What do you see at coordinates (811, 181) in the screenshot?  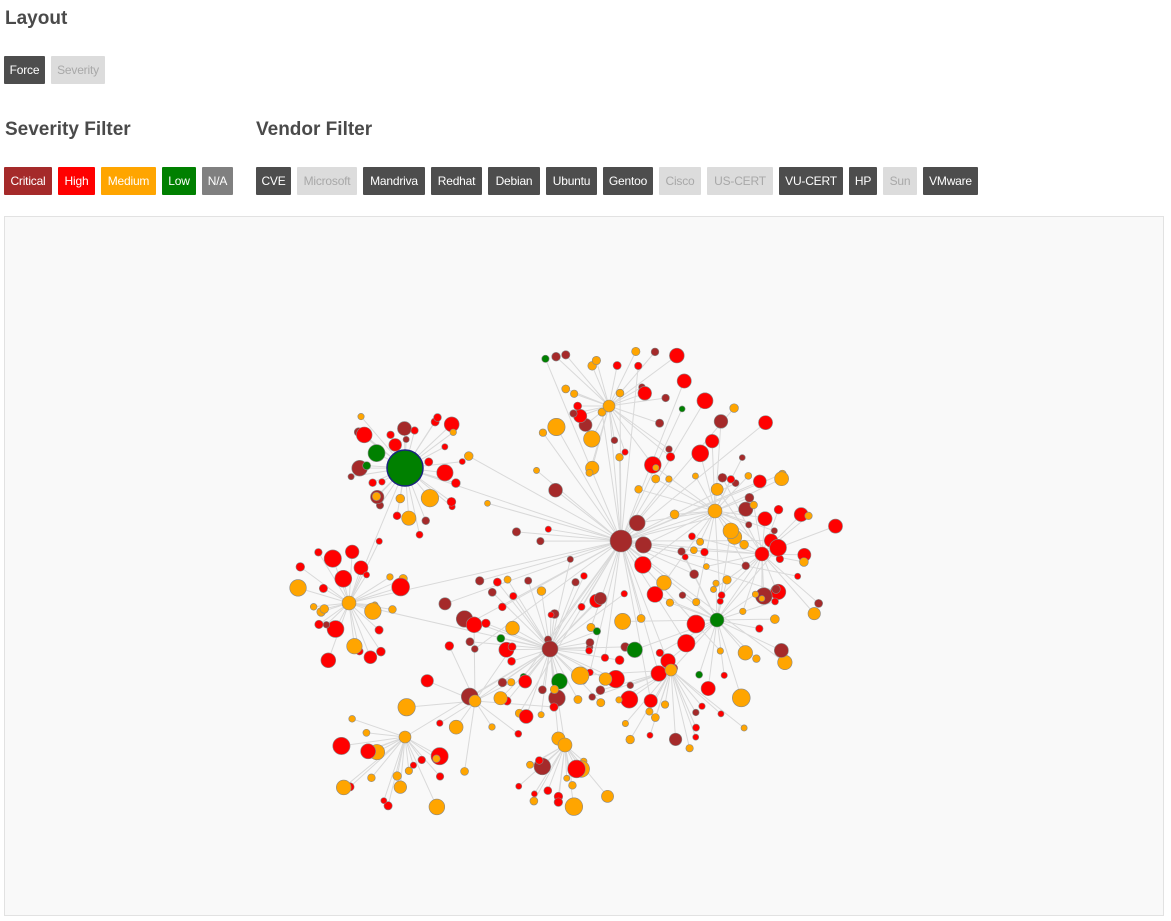 I see `vendor-vu-cert-button: VU-CERT` at bounding box center [811, 181].